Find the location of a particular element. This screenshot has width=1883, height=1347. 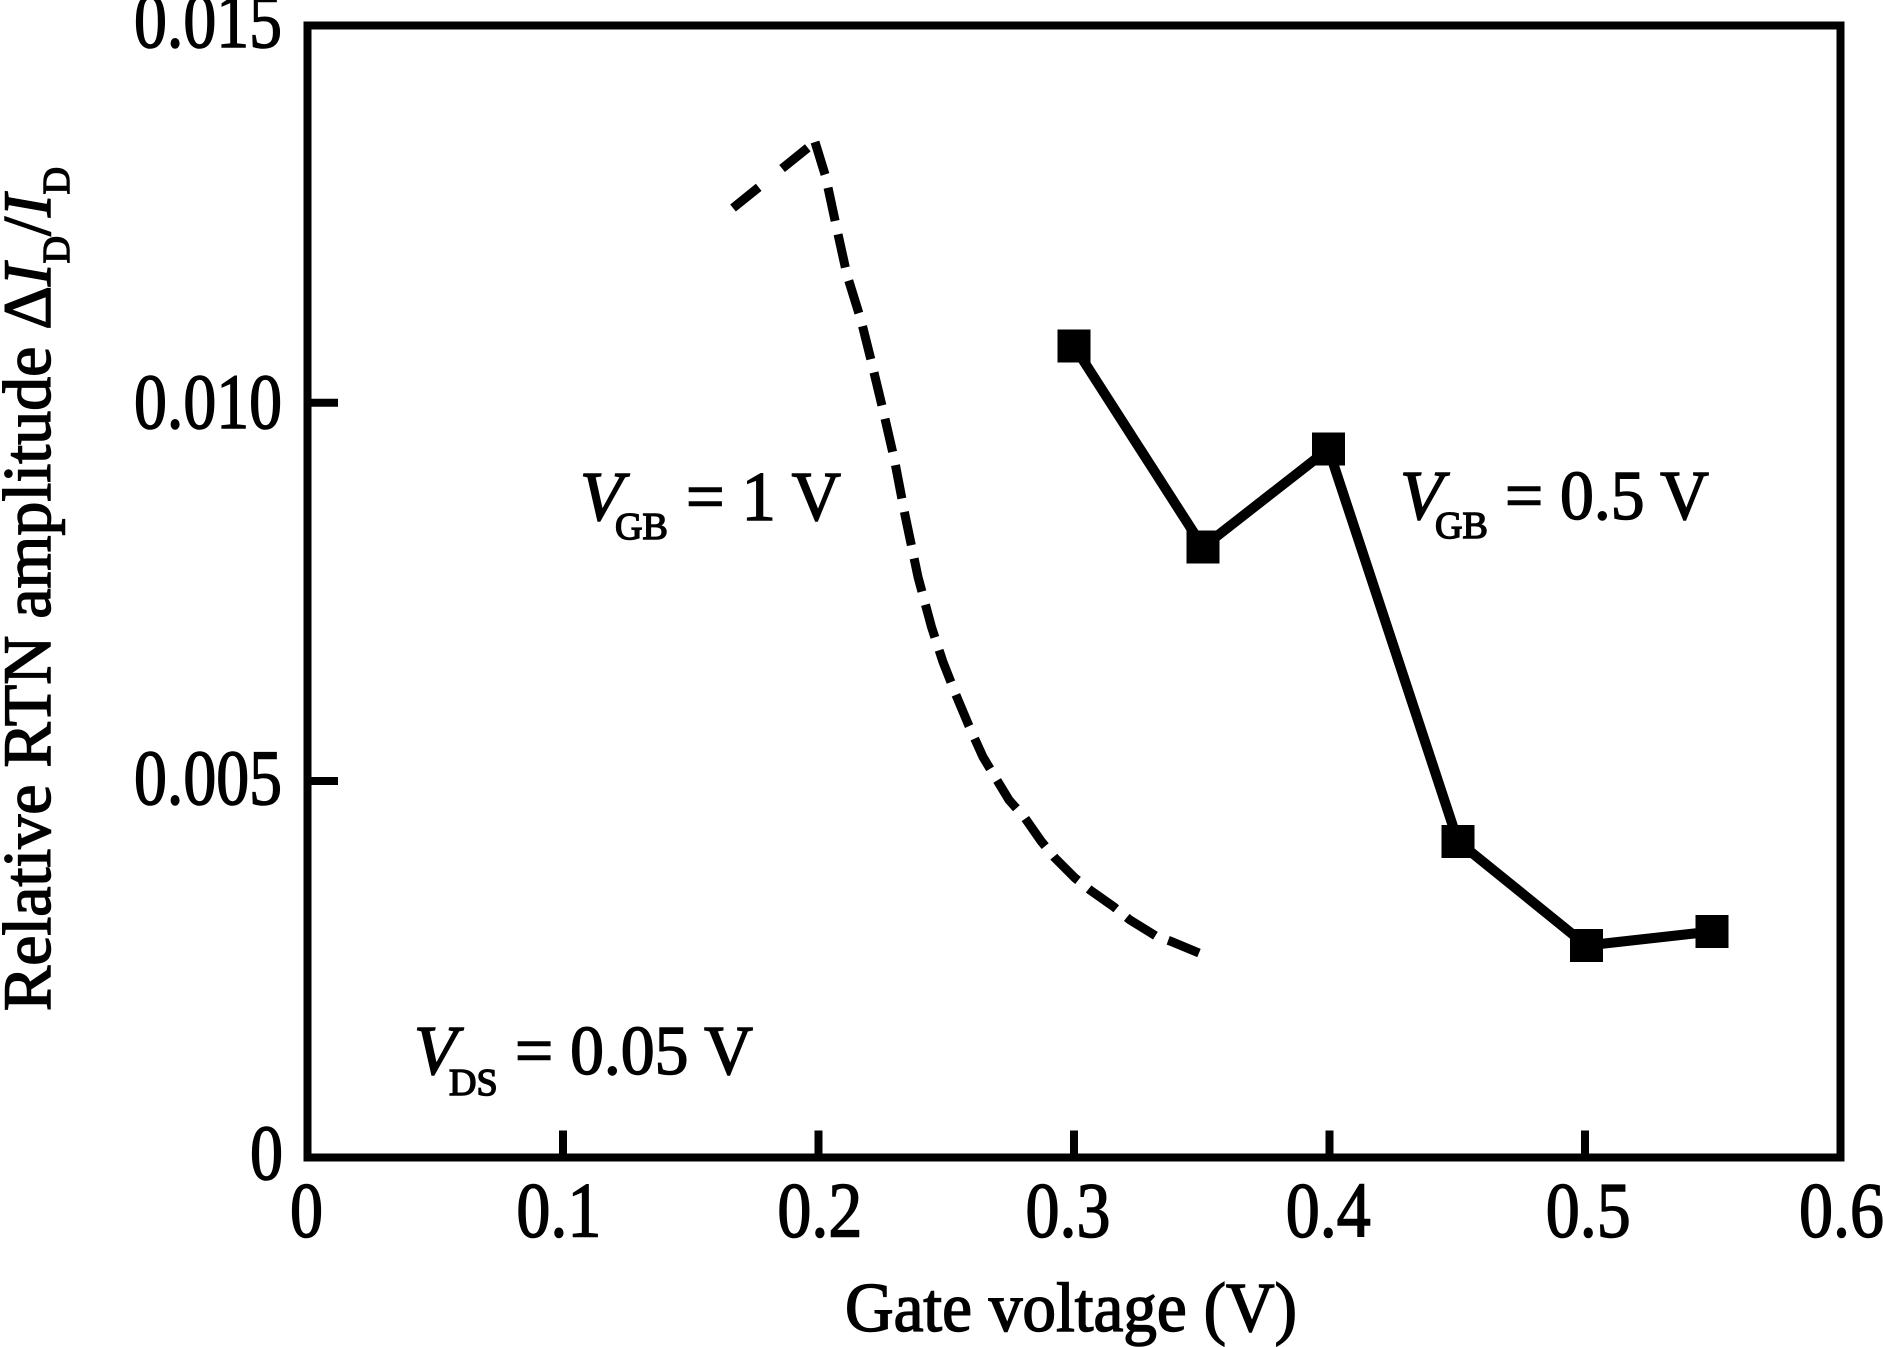

svg-text: 0.015 is located at coordinates (208, 32).